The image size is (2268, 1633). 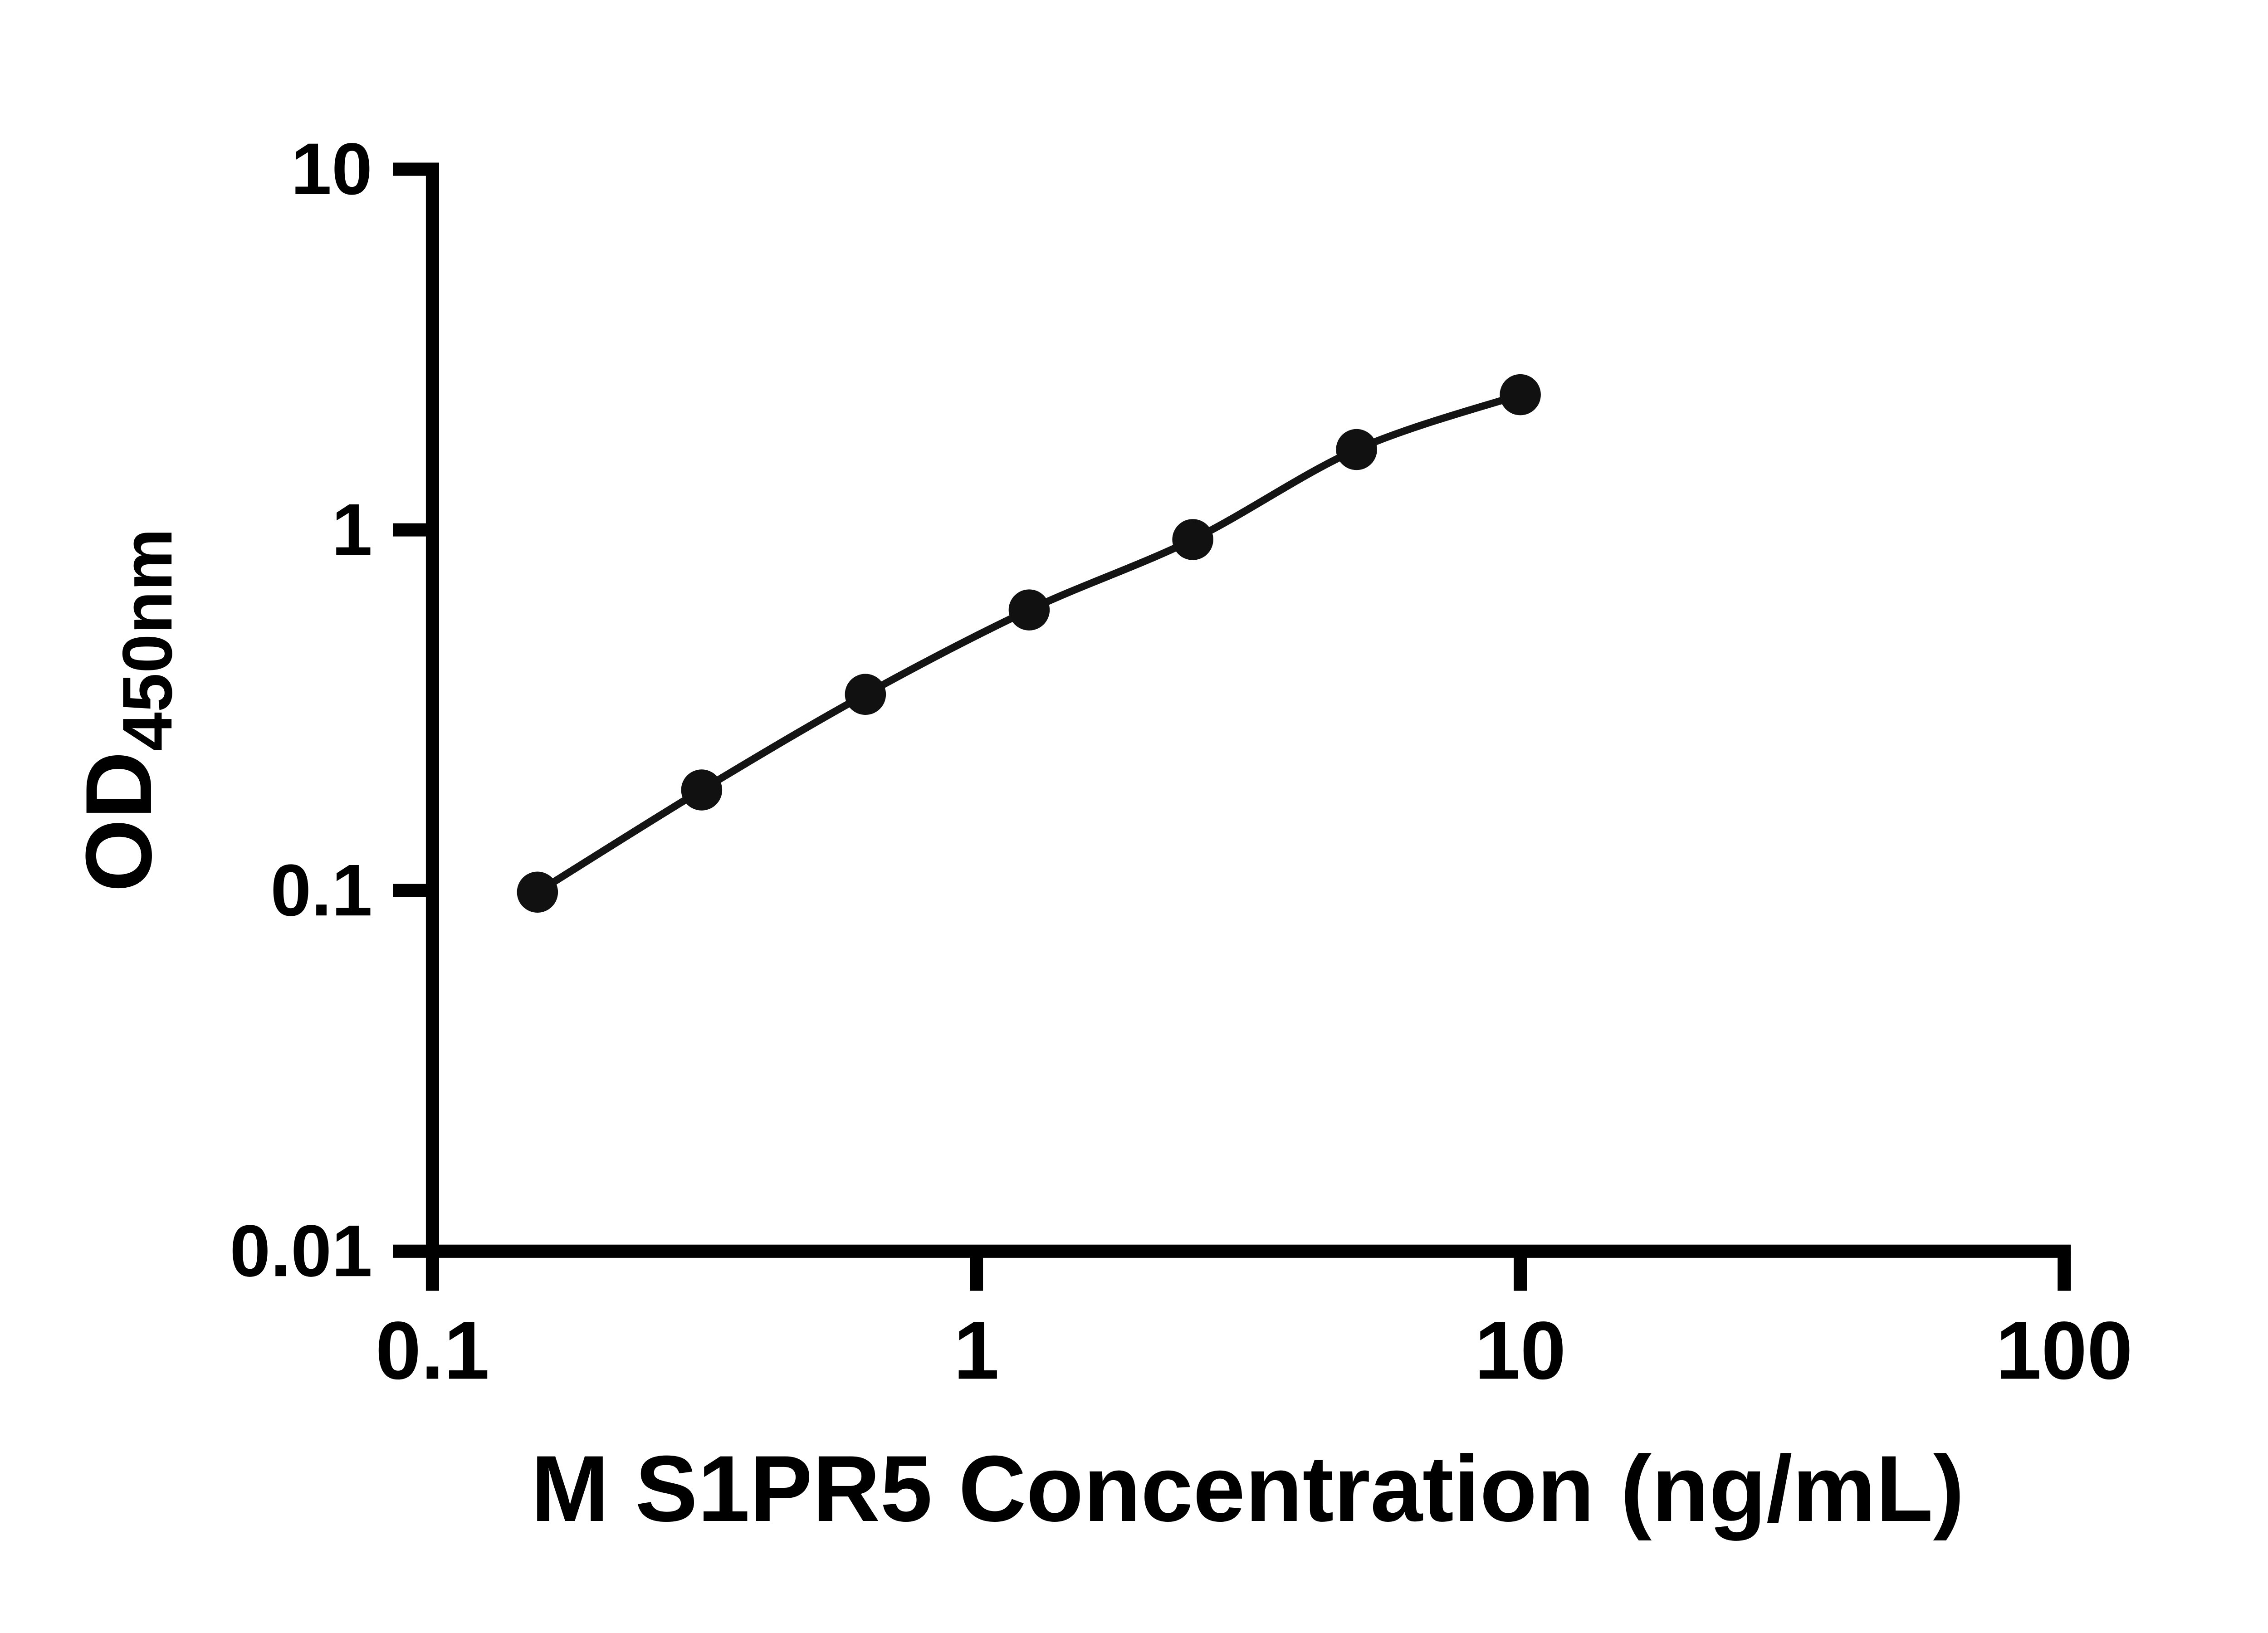 I want to click on standard-curve-line, so click(x=1028, y=643).